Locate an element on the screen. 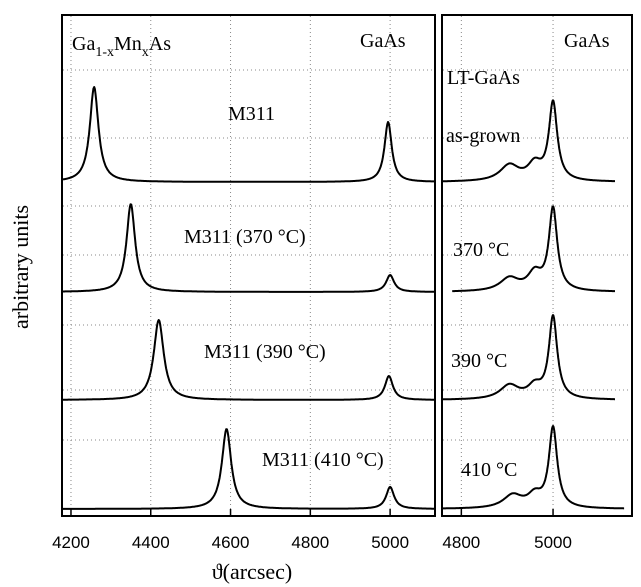 This screenshot has width=641, height=587. series-label: 370 °C is located at coordinates (481, 250).